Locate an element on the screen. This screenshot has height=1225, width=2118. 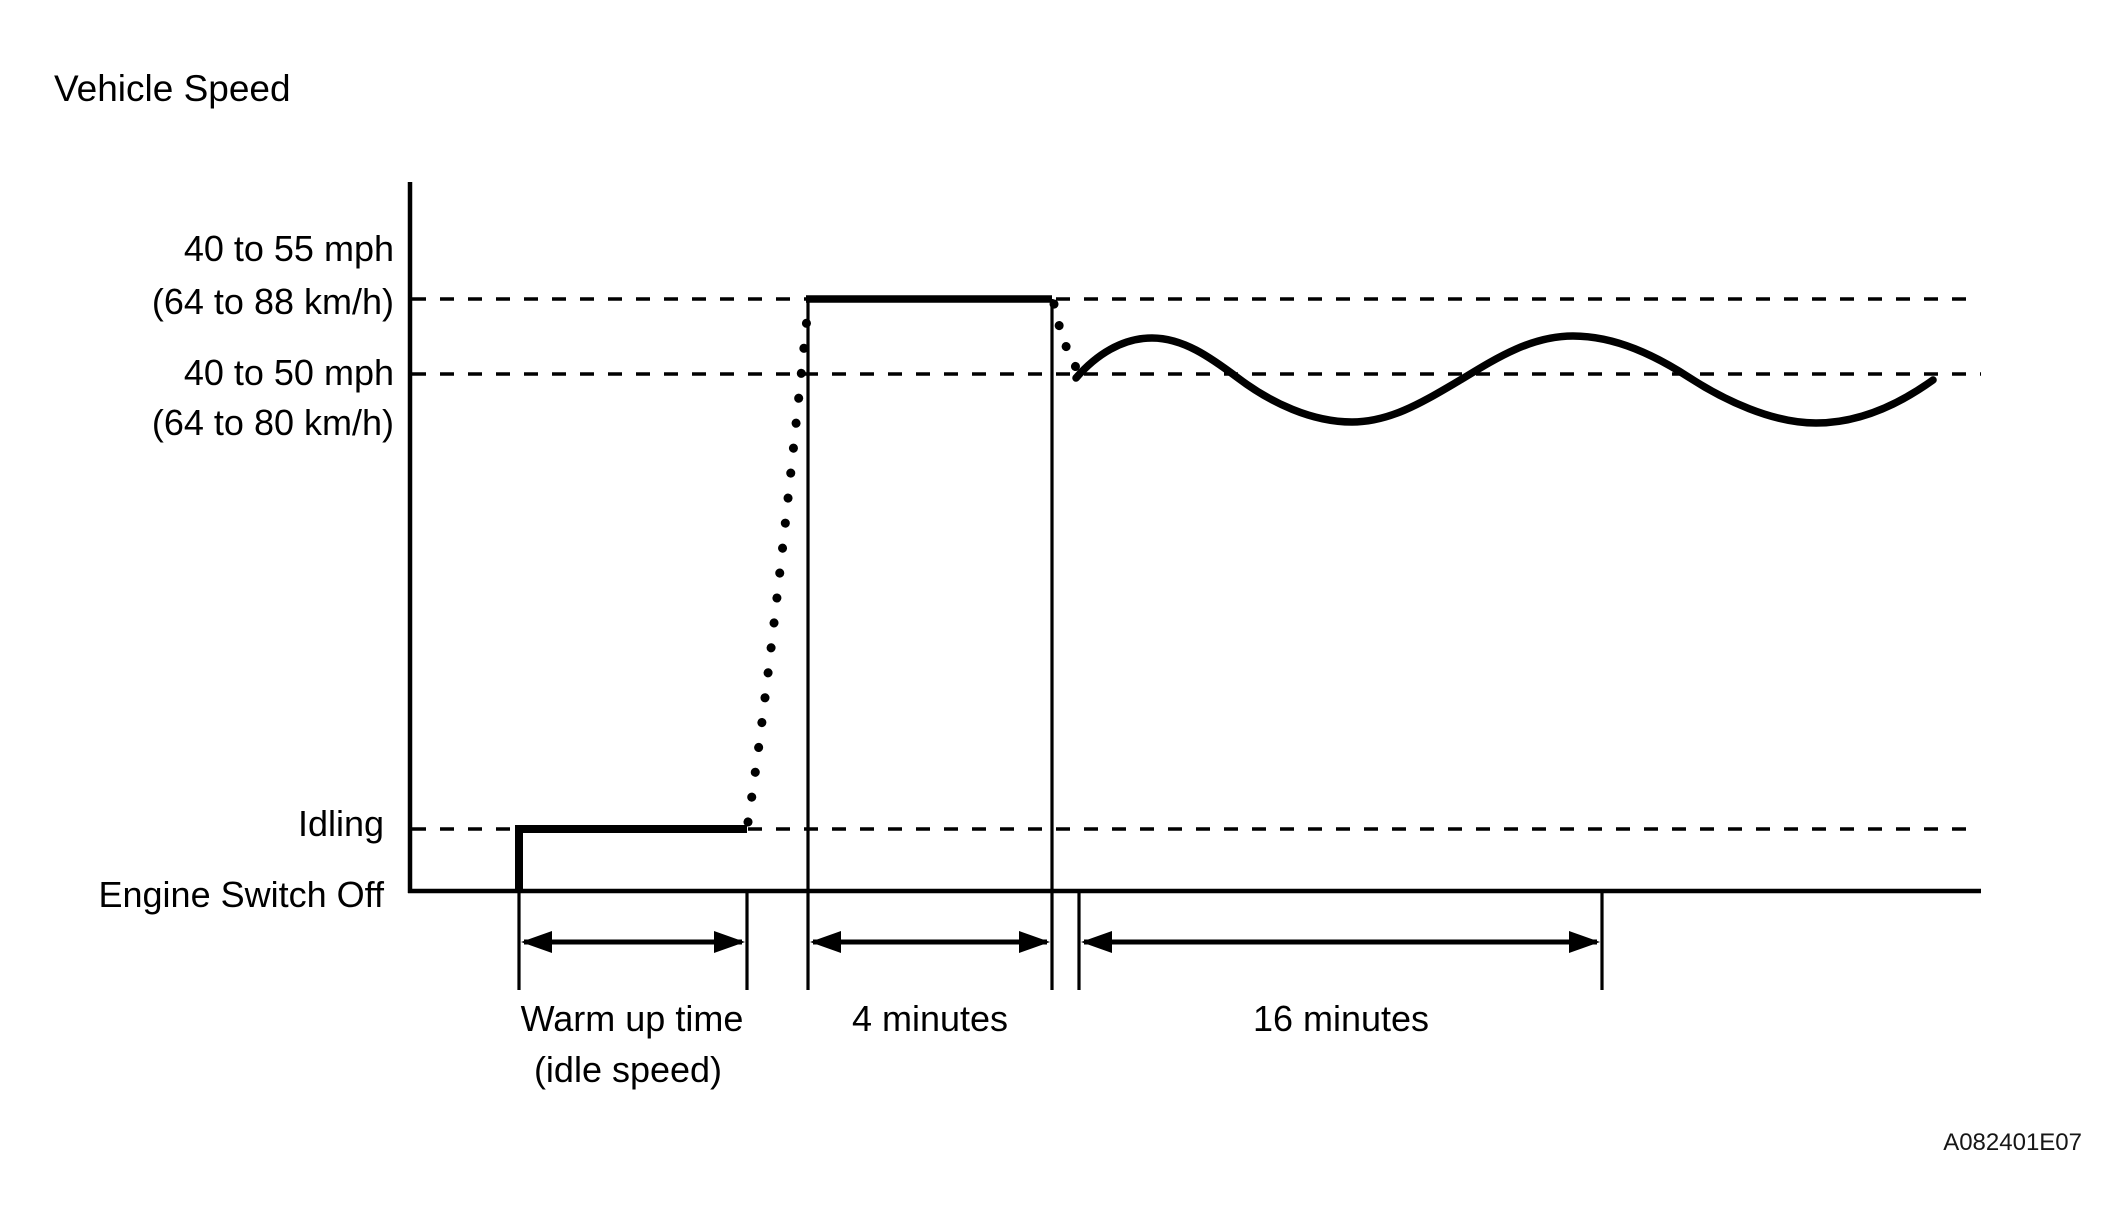
interval-label-warmup-line1: Warm up time is located at coordinates (632, 1018).